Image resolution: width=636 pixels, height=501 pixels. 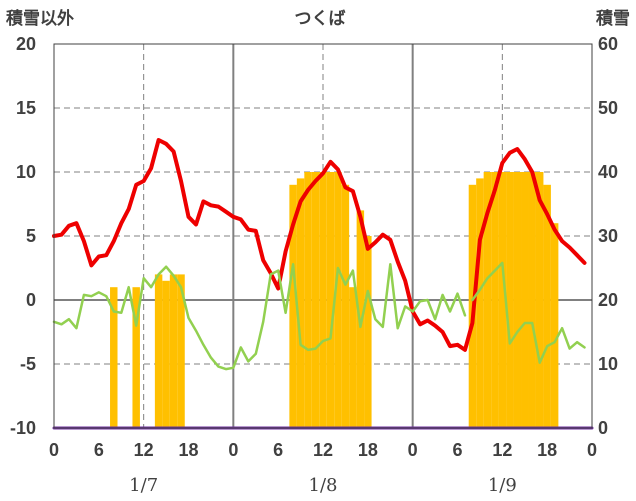 I want to click on y-right-tick-label: 20, so click(x=608, y=300).